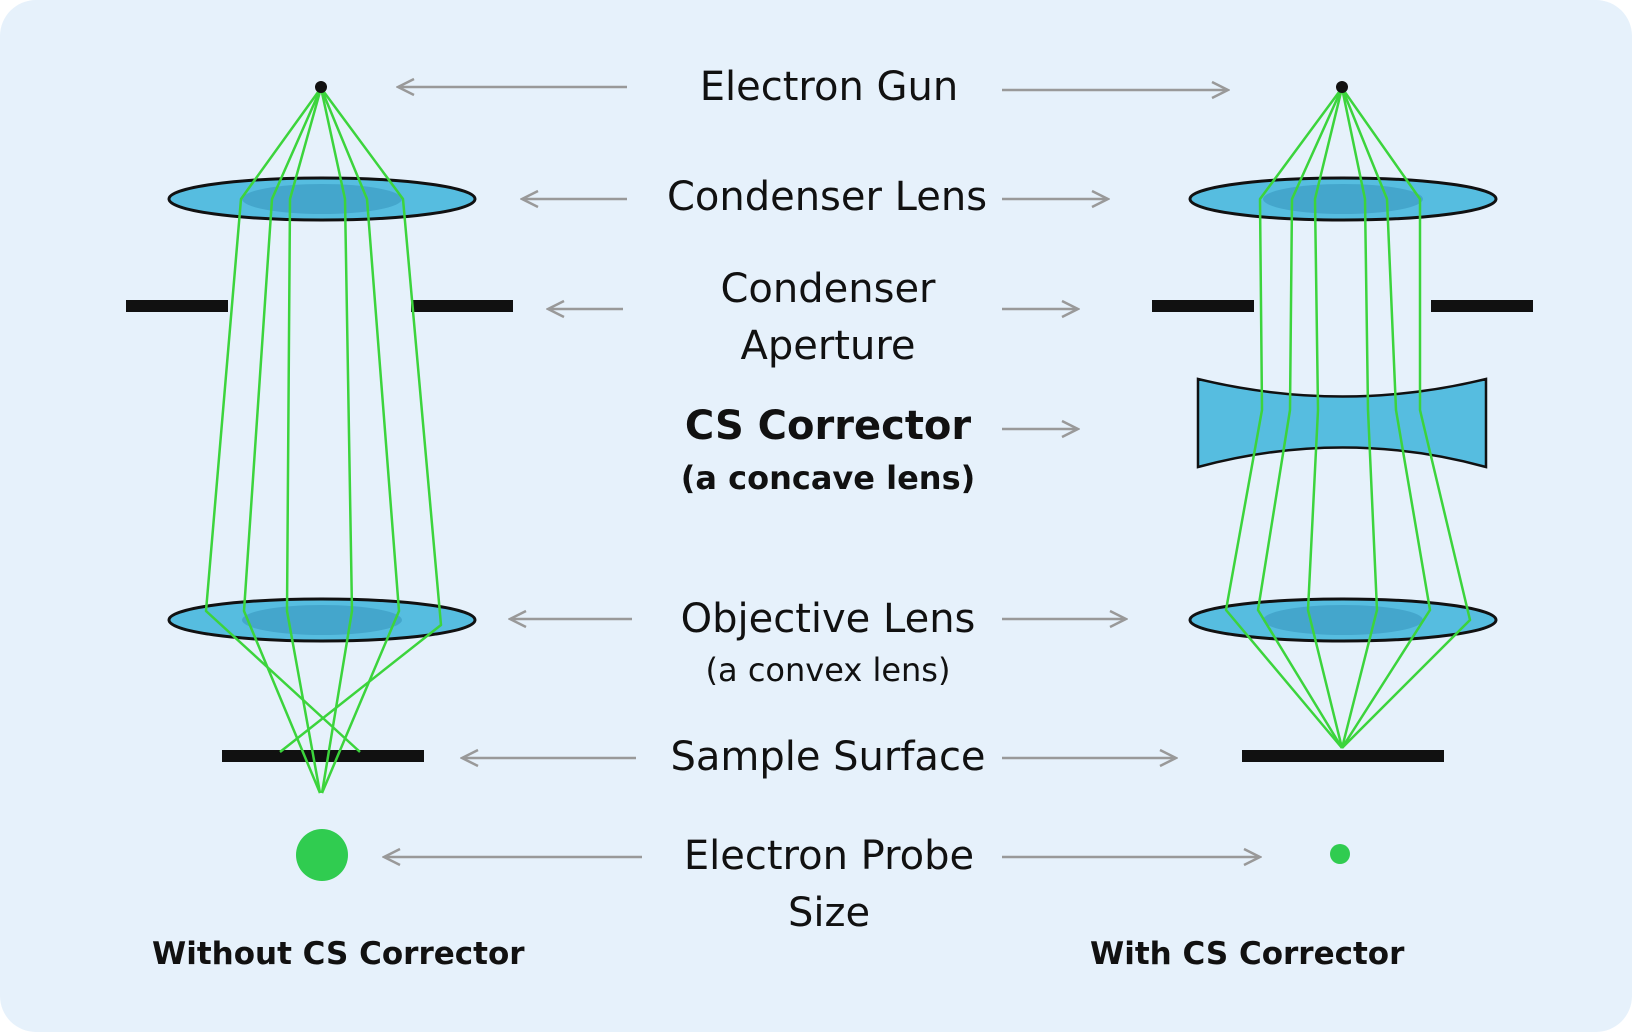  What do you see at coordinates (827, 197) in the screenshot?
I see `label-condenser-lens: Condenser Lens` at bounding box center [827, 197].